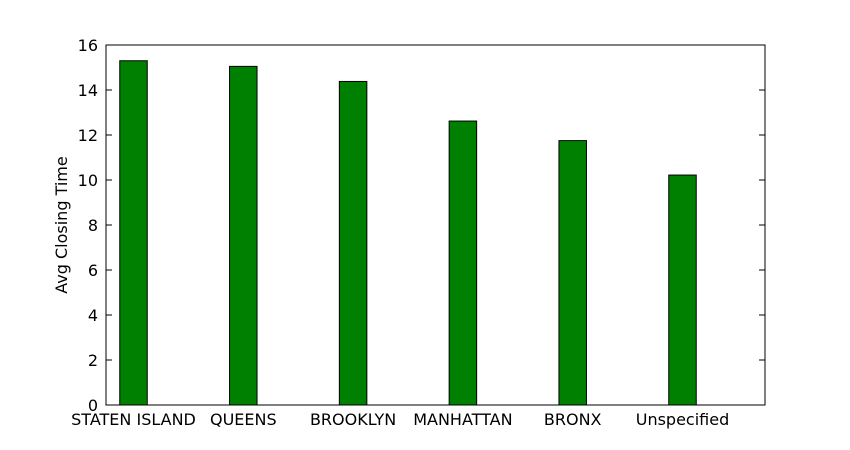 The width and height of the screenshot is (850, 450). Describe the element at coordinates (93, 405) in the screenshot. I see `y-tick-label: 0` at that location.